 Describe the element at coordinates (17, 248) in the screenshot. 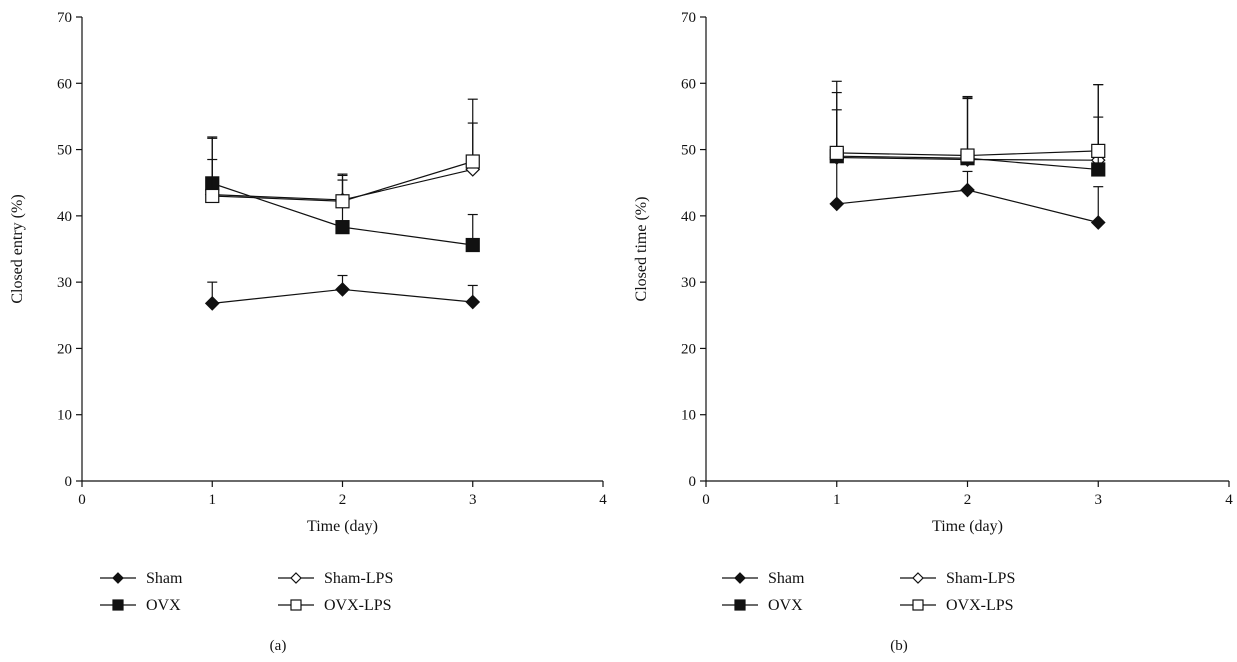

I see `y-axis-title: Closed entry (%)` at that location.